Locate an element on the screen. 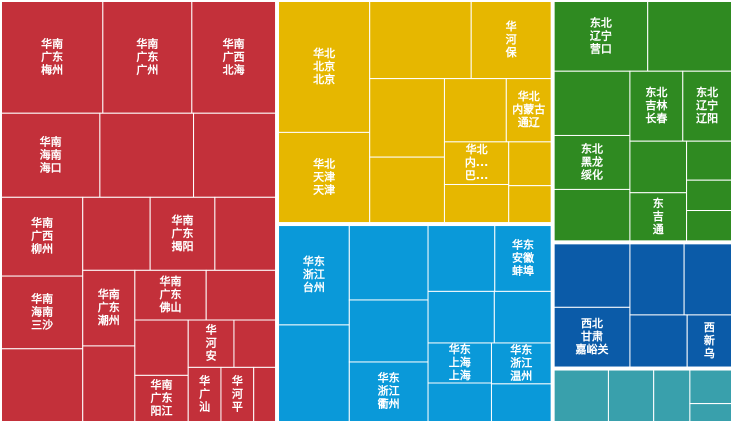 The width and height of the screenshot is (733, 423). cell-label: 汕 is located at coordinates (204, 406).